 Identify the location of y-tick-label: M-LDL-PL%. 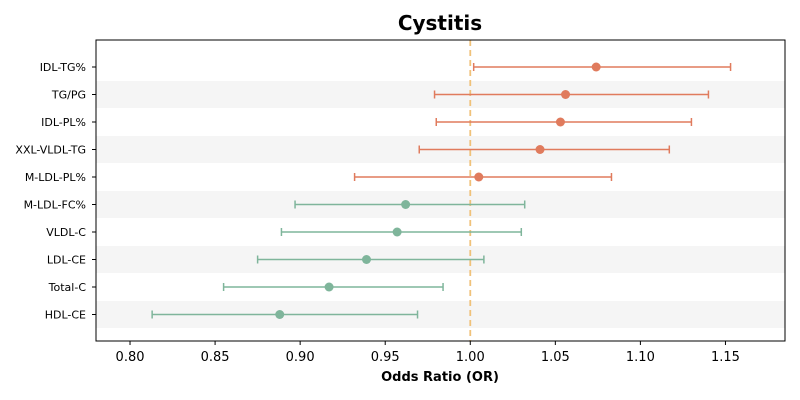
(55, 177).